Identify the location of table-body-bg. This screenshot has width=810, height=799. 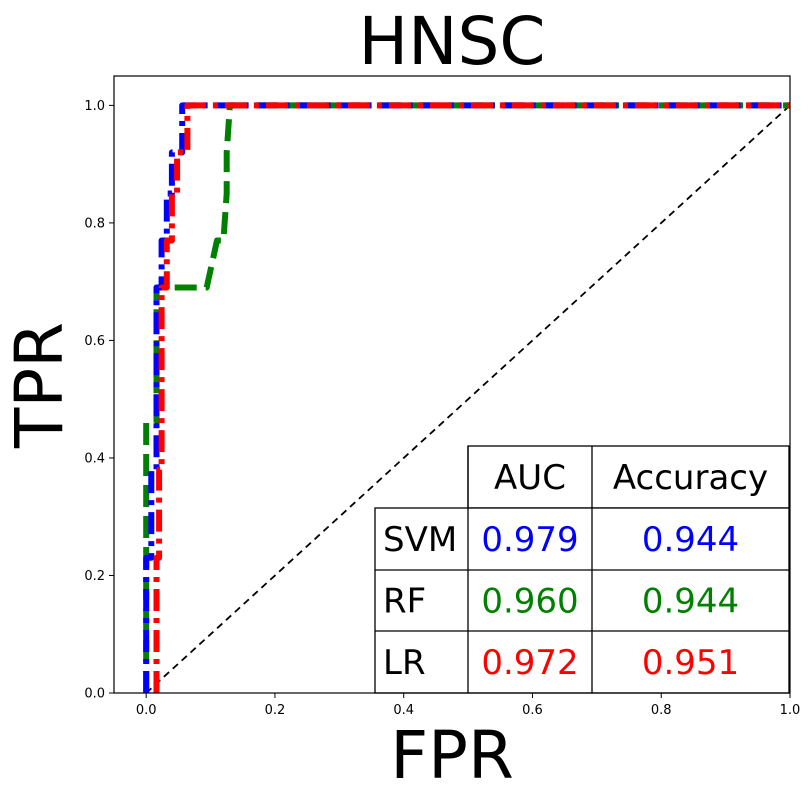
(582, 600).